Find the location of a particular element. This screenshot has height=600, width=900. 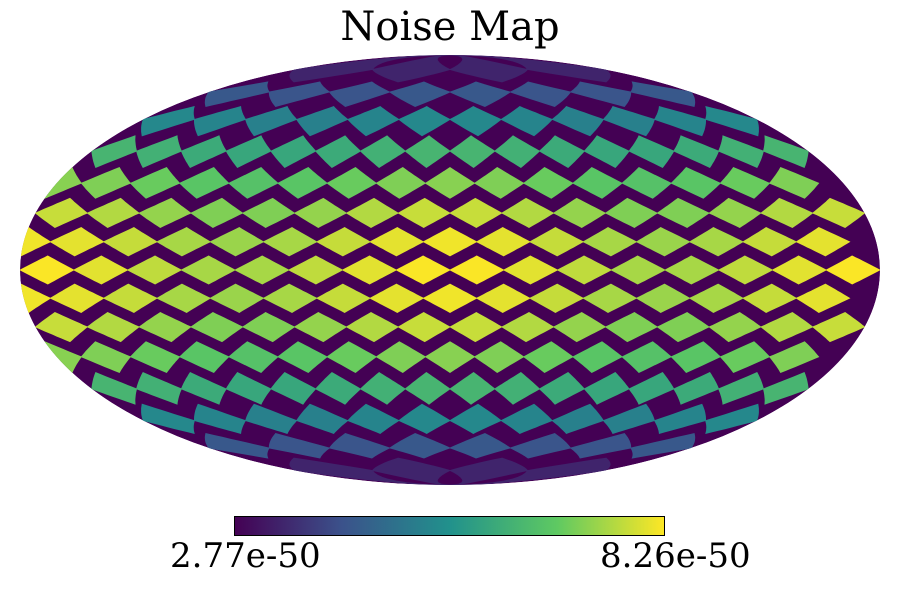

chart-title: Noise Map is located at coordinates (450, 27).